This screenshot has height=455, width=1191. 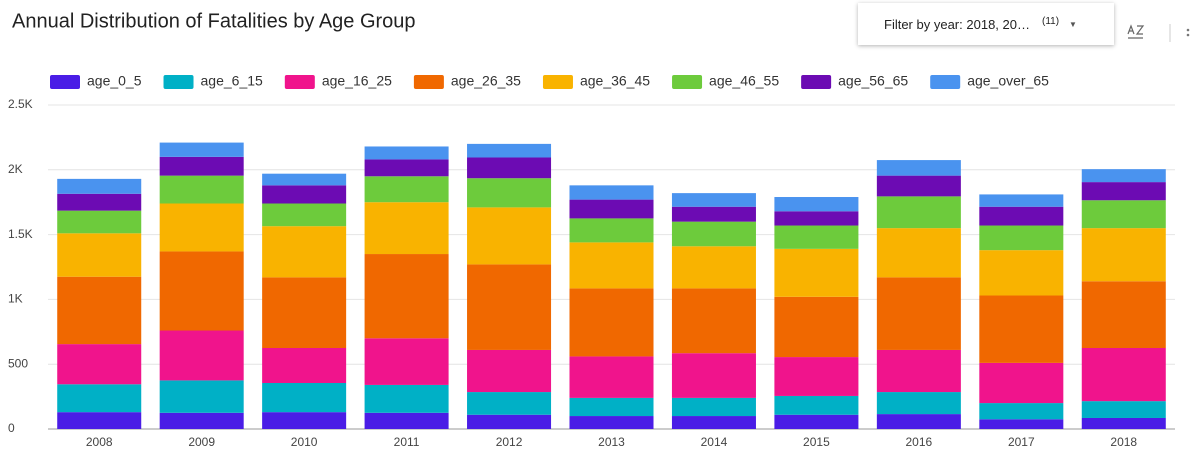 What do you see at coordinates (114, 81) in the screenshot?
I see `legend-label: age_0_5` at bounding box center [114, 81].